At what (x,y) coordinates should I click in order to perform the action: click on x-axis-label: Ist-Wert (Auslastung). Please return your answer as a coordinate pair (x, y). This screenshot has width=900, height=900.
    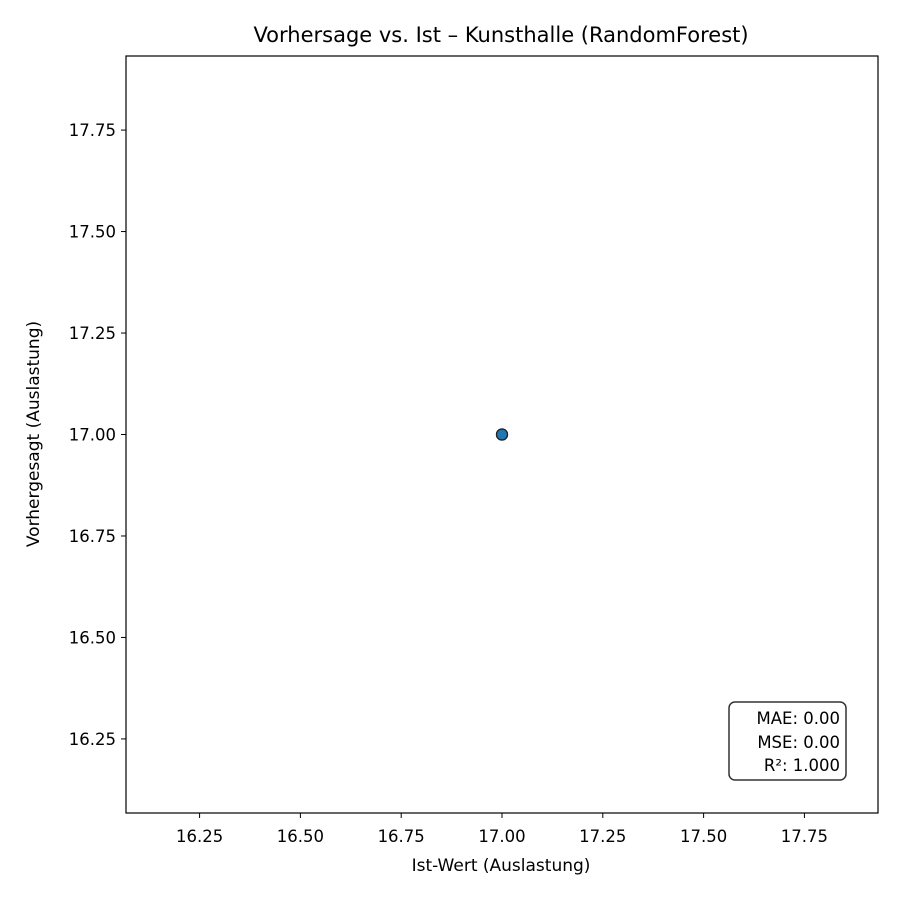
    Looking at the image, I should click on (501, 866).